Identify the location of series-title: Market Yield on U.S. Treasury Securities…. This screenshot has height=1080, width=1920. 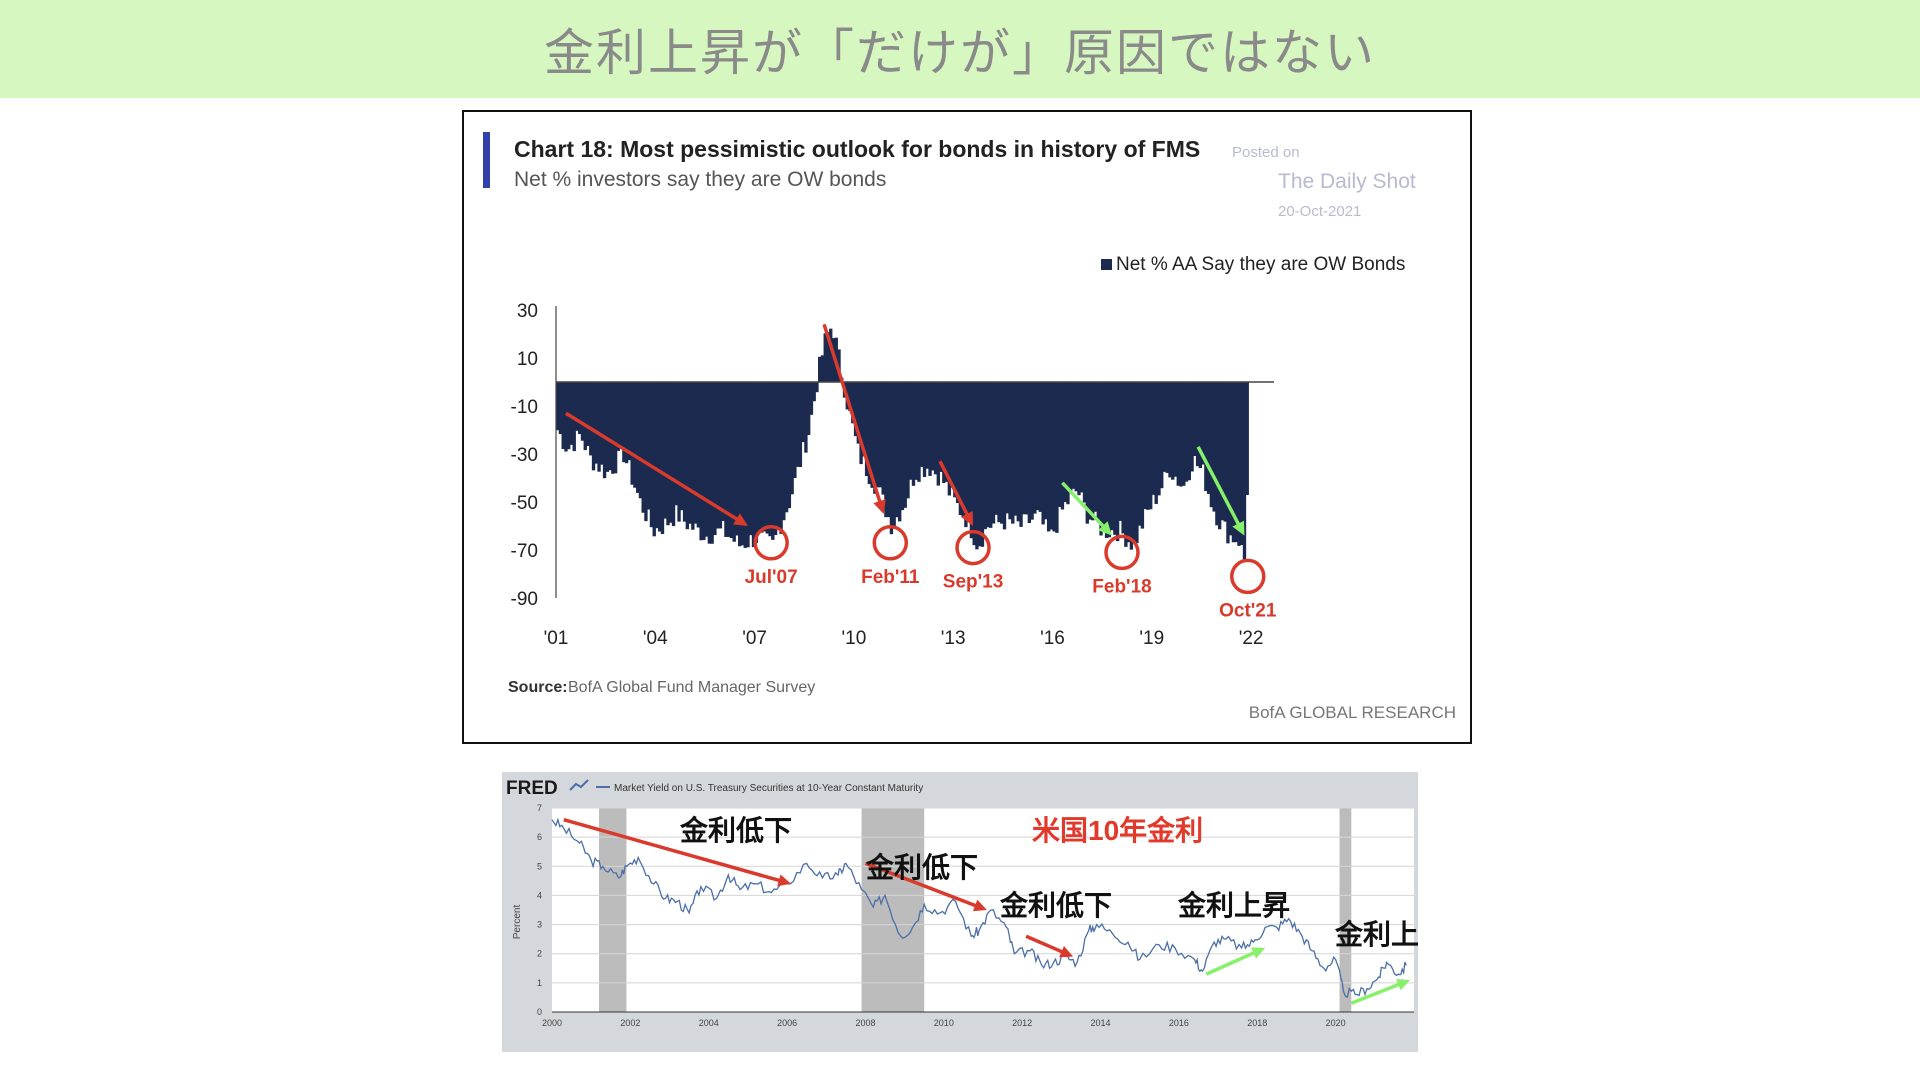
(768, 788).